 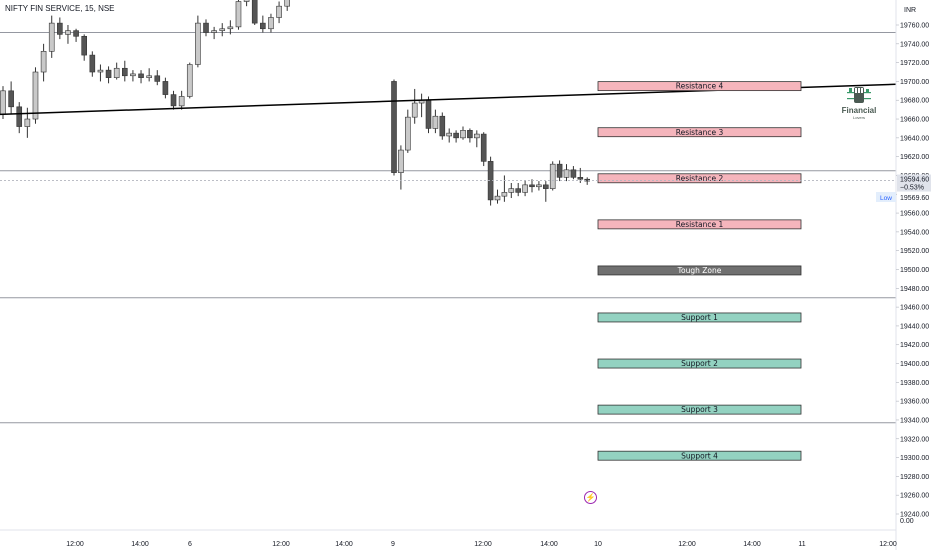 What do you see at coordinates (914, 101) in the screenshot?
I see `y-tick-label: 19680.00` at bounding box center [914, 101].